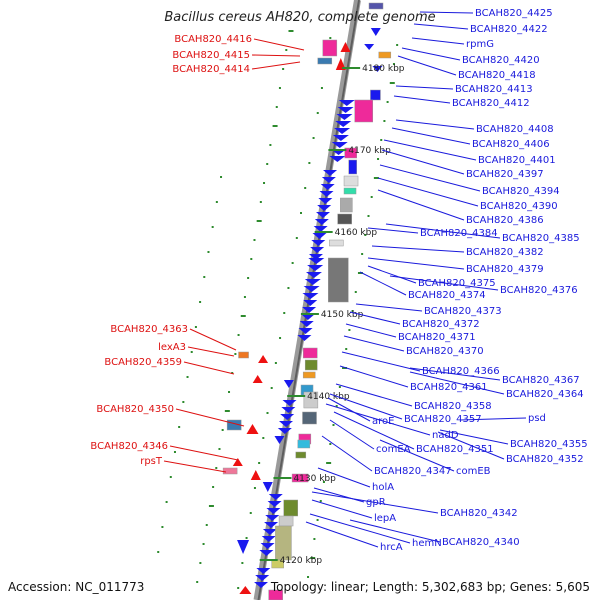 The image size is (600, 600). Describe the element at coordinates (356, 233) in the screenshot. I see `scale-tick-label: 4160 kbp` at that location.